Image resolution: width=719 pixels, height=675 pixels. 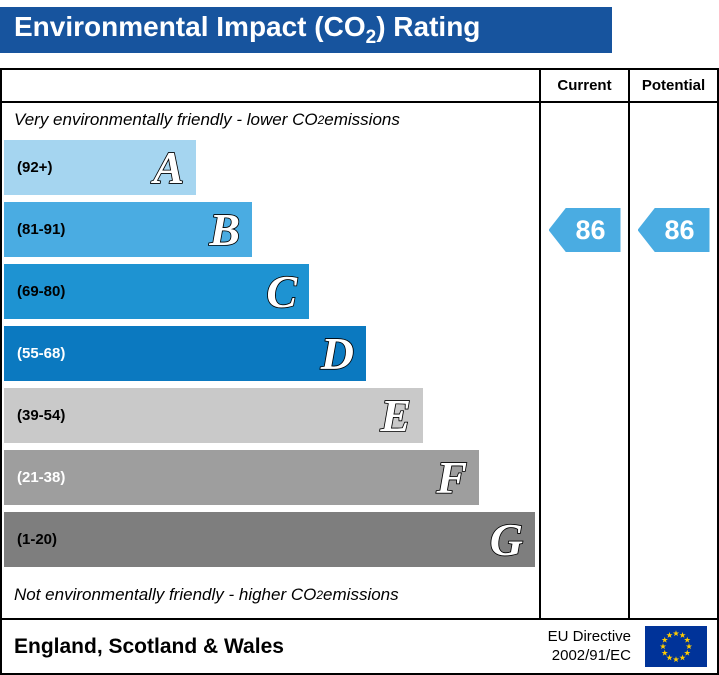 I want to click on current-cell: 86, so click(x=583, y=230).